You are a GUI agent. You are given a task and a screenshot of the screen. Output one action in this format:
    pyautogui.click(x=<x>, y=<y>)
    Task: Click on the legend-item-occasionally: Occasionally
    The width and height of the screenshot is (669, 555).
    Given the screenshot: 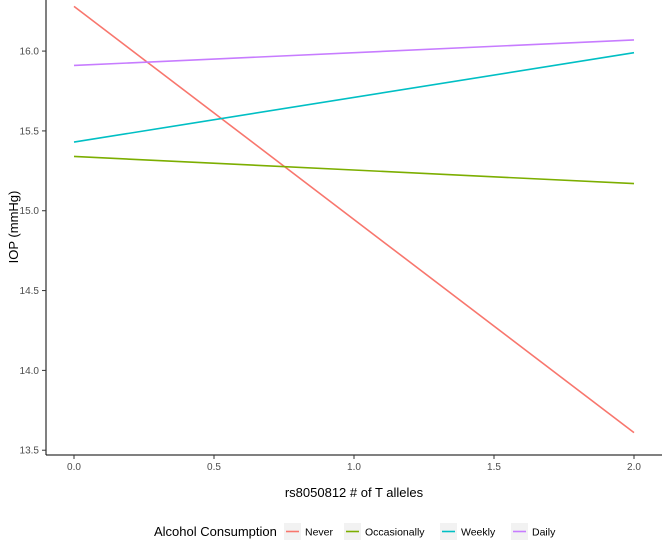 What is the action you would take?
    pyautogui.click(x=384, y=531)
    